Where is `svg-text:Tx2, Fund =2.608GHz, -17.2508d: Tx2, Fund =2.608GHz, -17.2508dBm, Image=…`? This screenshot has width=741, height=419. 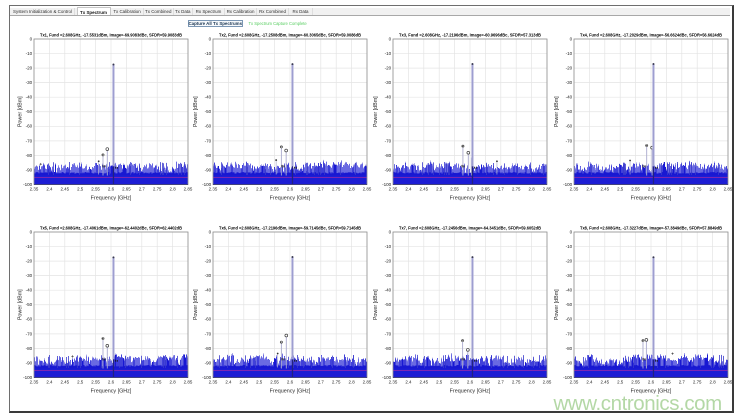
svg-text:Tx2, Fund =2.608GHz, -17.2508d: Tx2, Fund =2.608GHz, -17.2508dBm, Image=… is located at coordinates (290, 34).